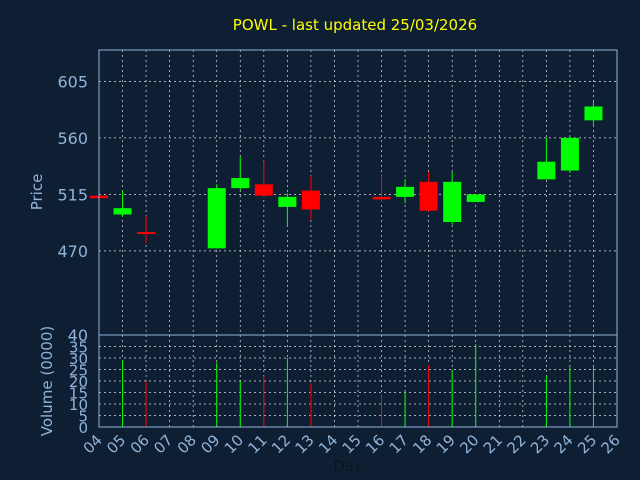 This screenshot has width=640, height=480. Describe the element at coordinates (140, 444) in the screenshot. I see `x-tick-label: 06` at that location.